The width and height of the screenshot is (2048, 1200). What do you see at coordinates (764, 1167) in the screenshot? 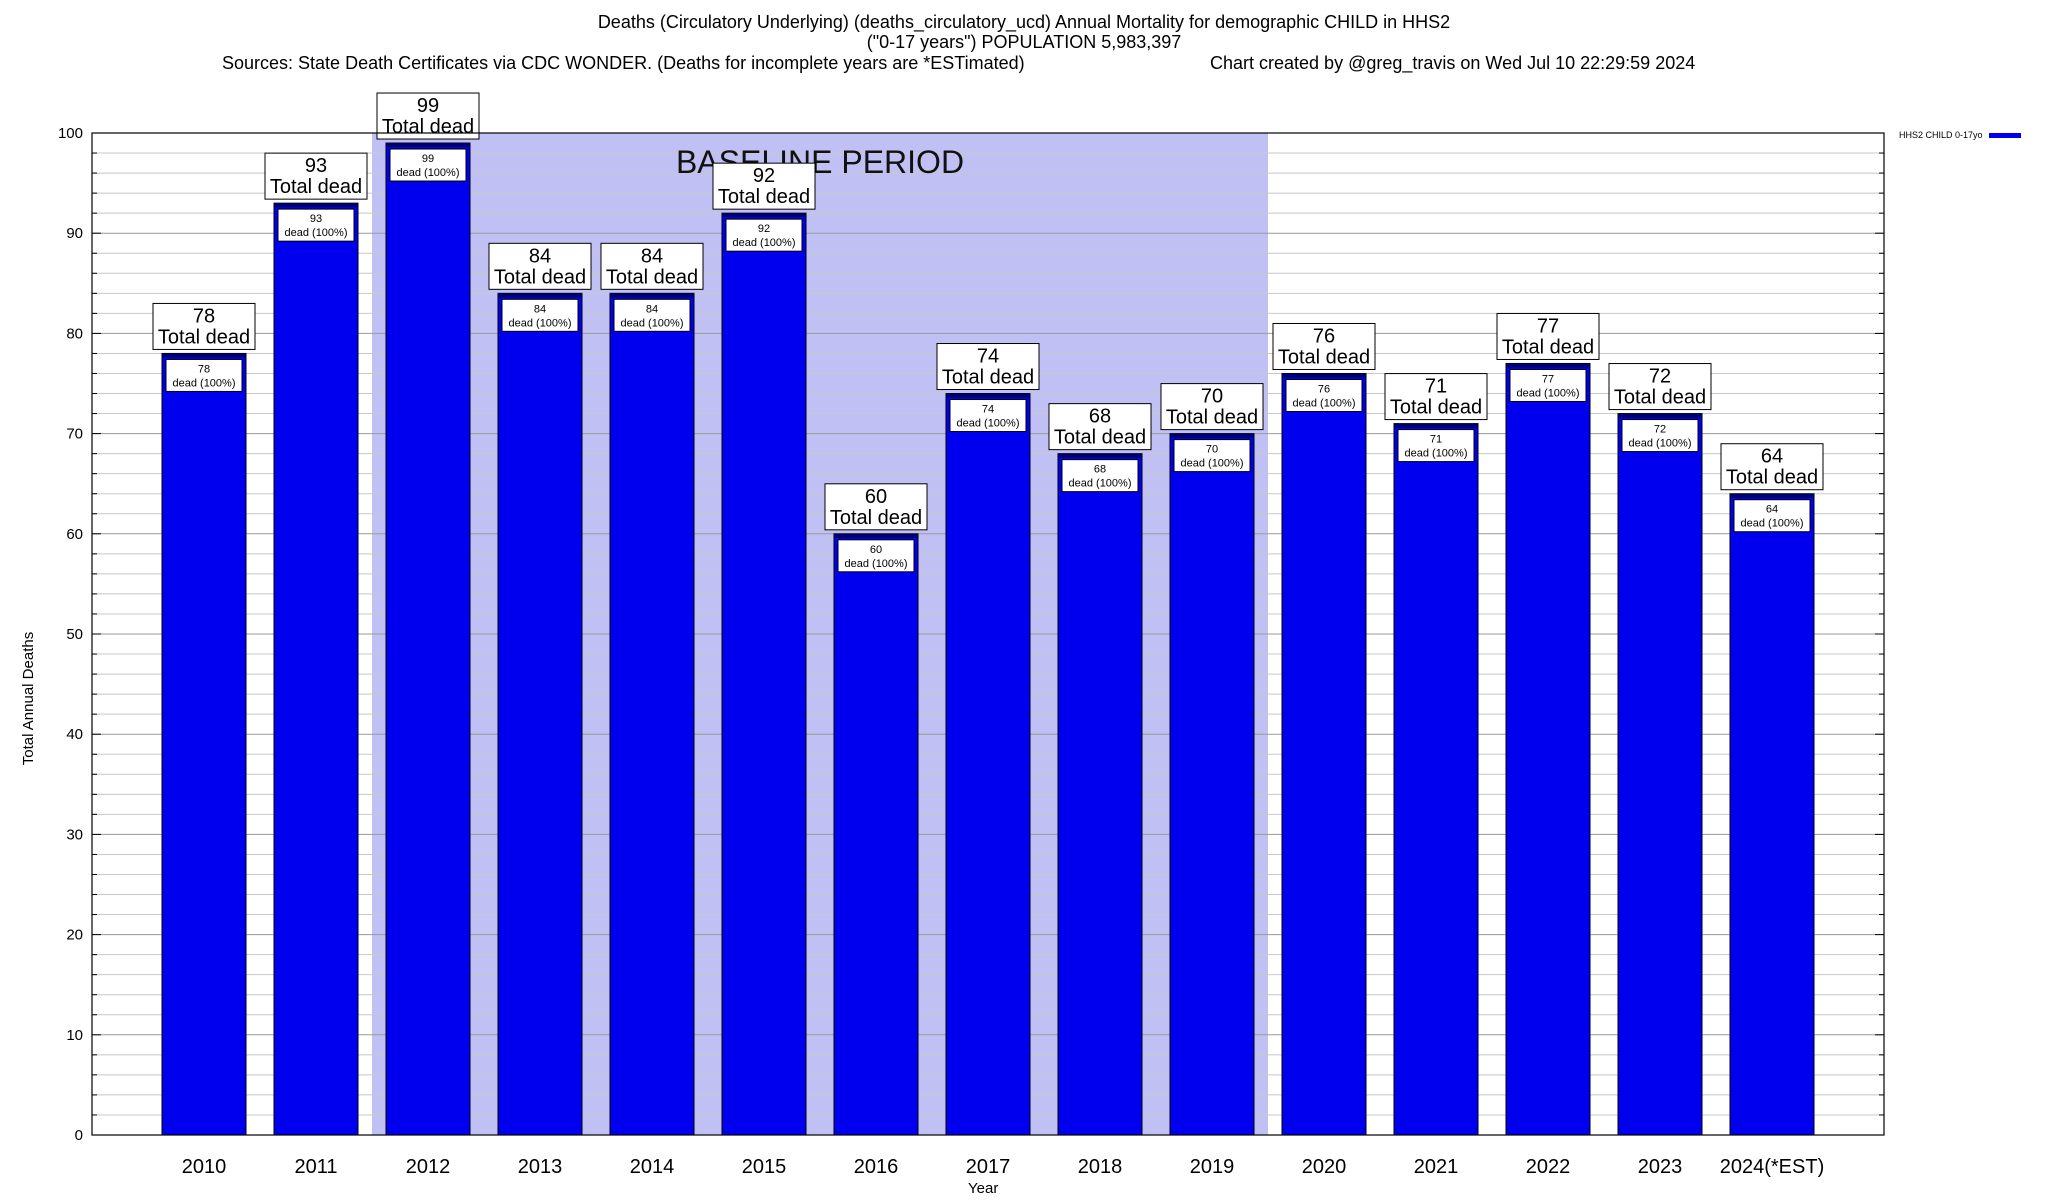
I see `x-tick-label: 2015` at bounding box center [764, 1167].